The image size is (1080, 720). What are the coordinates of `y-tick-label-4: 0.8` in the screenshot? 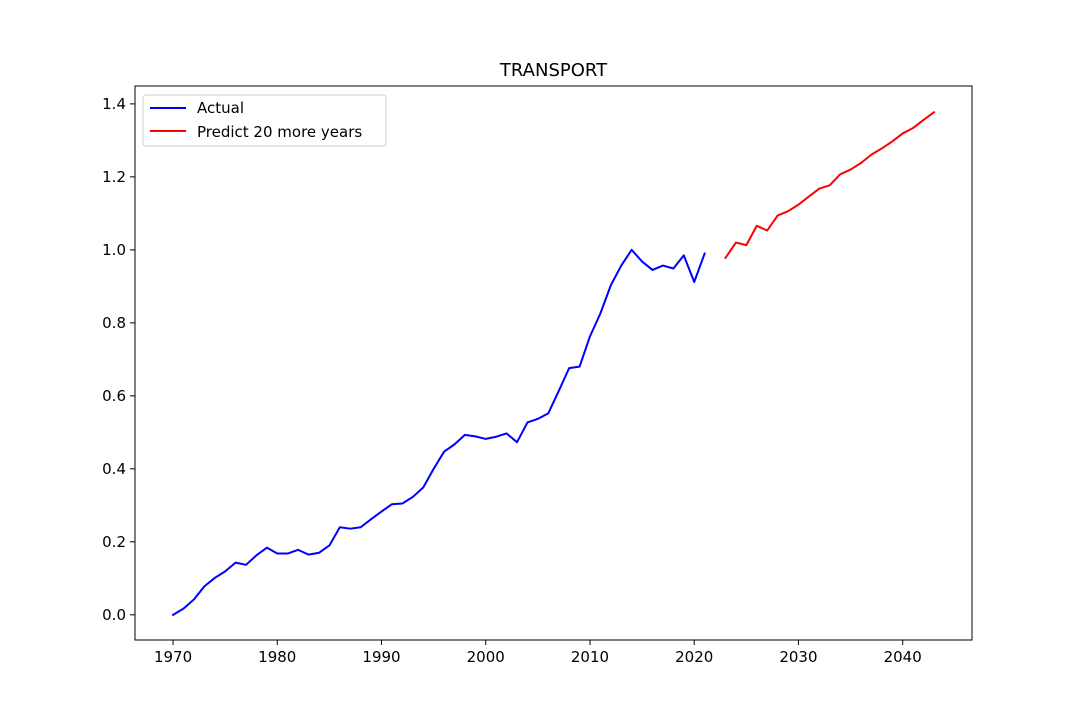 It's located at (114, 323).